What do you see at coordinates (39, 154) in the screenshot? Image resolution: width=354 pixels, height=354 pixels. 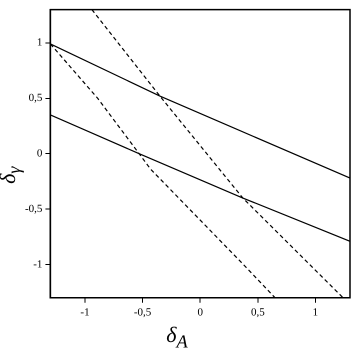 I see `y-tick-label: 0` at bounding box center [39, 154].